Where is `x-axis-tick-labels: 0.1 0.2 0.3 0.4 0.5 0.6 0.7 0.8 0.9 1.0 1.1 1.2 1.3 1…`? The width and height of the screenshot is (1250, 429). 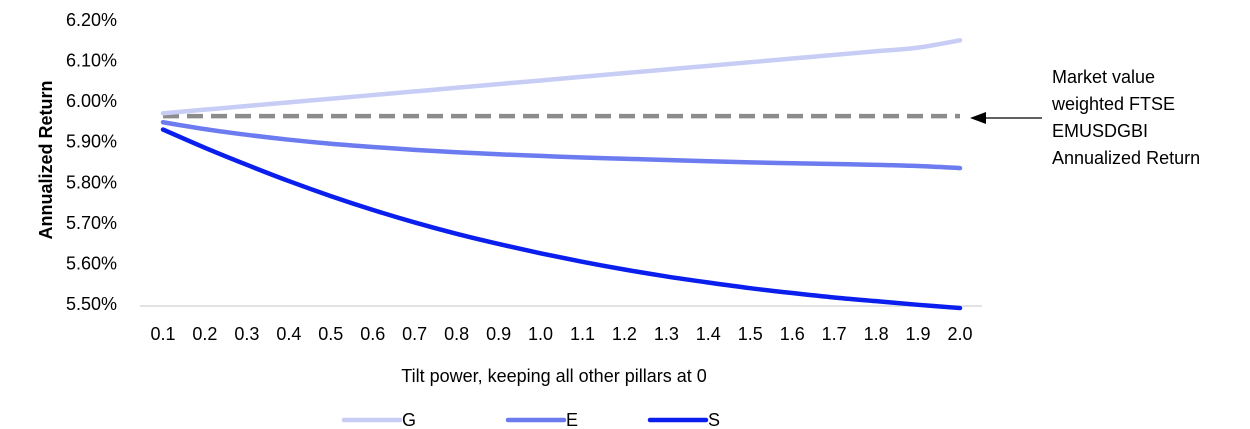 x-axis-tick-labels: 0.1 0.2 0.3 0.4 0.5 0.6 0.7 0.8 0.9 1.0 1.1 1.2 1.3 1… is located at coordinates (561, 334).